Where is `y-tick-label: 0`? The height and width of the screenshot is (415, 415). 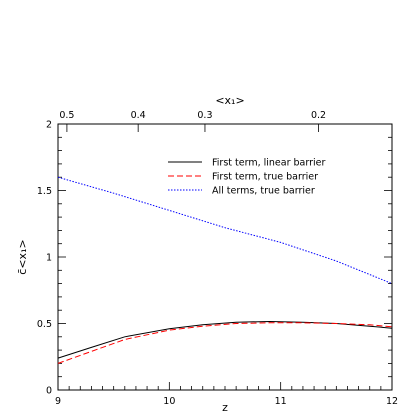
y-tick-label: 0 is located at coordinates (49, 391).